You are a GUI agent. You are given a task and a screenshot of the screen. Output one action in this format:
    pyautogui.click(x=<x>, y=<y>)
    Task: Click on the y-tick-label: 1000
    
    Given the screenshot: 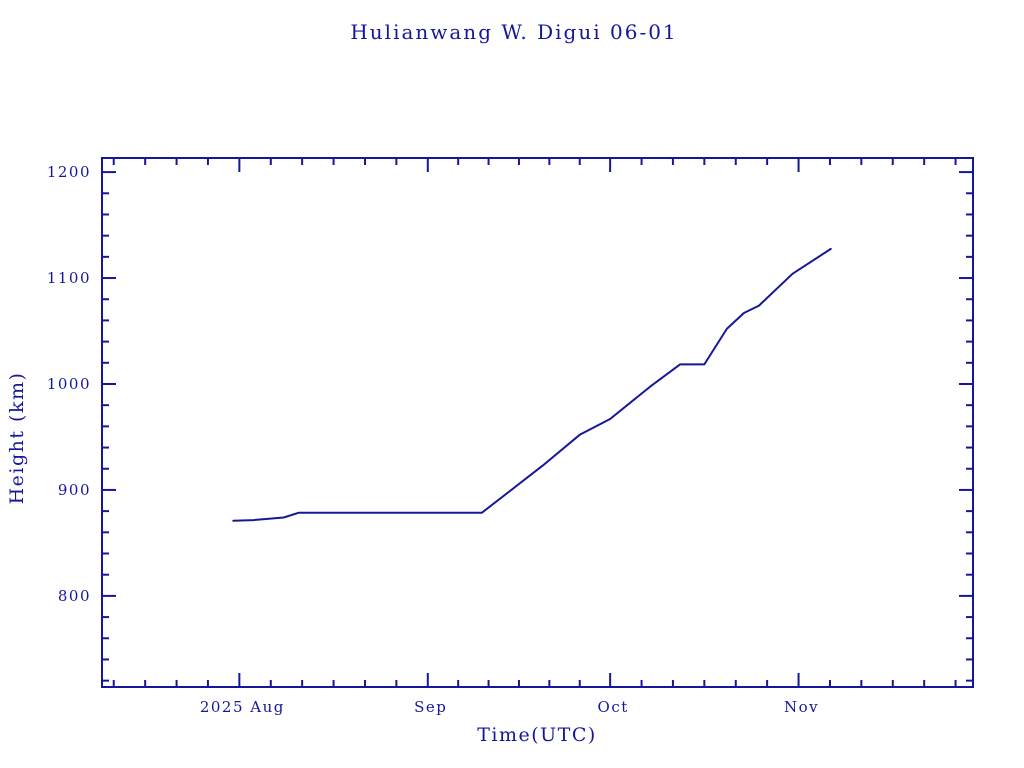 What is the action you would take?
    pyautogui.click(x=69, y=384)
    